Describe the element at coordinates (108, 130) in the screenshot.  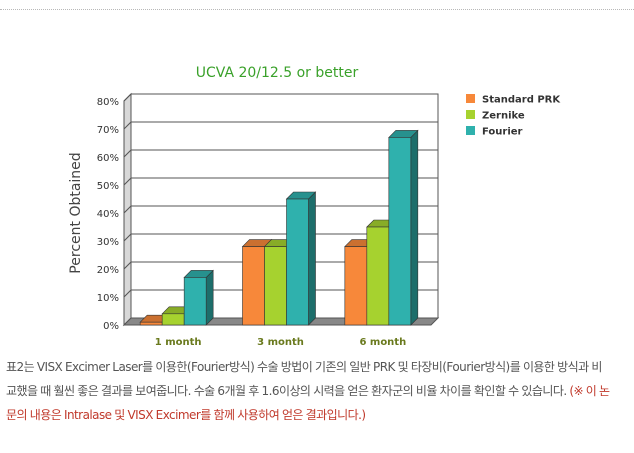
I see `y-tick-label: 70%` at that location.